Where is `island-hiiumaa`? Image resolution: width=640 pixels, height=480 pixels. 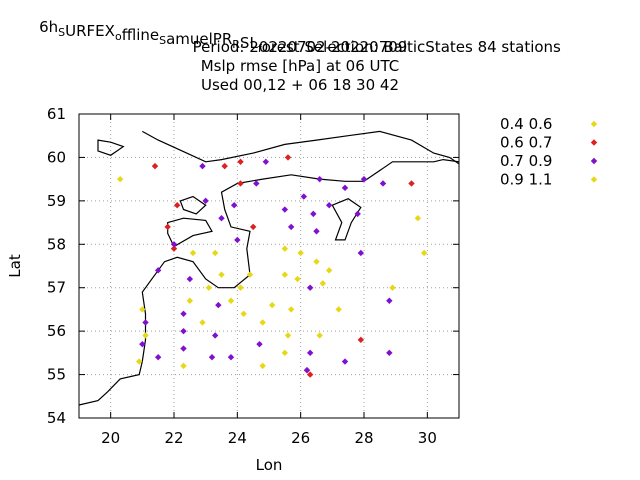
island-hiiumaa is located at coordinates (193, 205).